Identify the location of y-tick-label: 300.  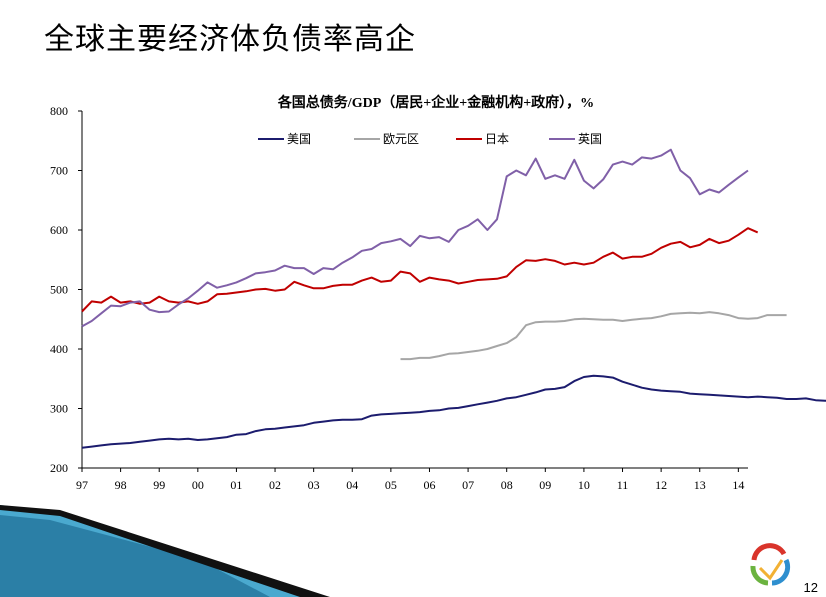
(59, 409).